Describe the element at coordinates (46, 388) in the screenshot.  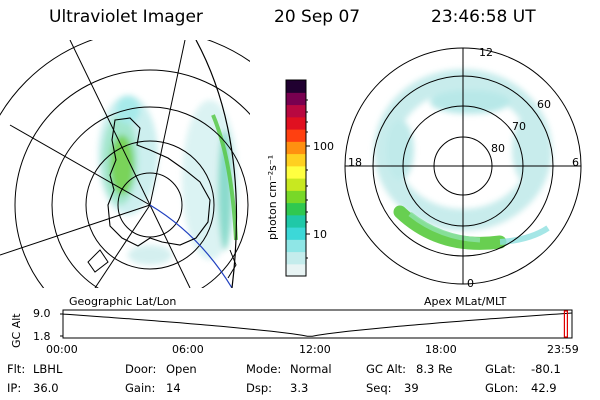
I see `info-ip-value: 36.0` at that location.